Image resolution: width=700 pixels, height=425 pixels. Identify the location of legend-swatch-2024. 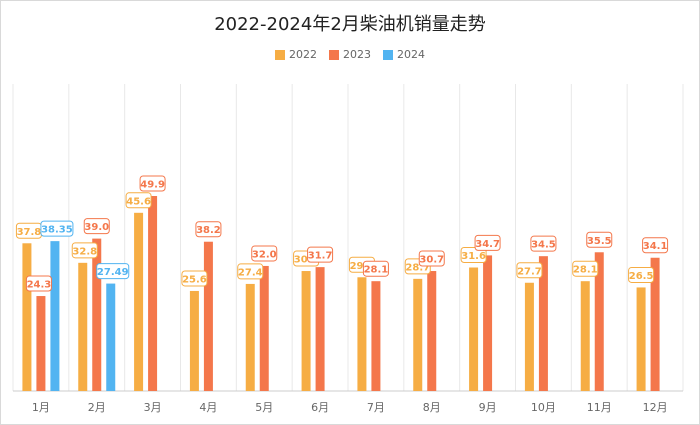
(388, 54).